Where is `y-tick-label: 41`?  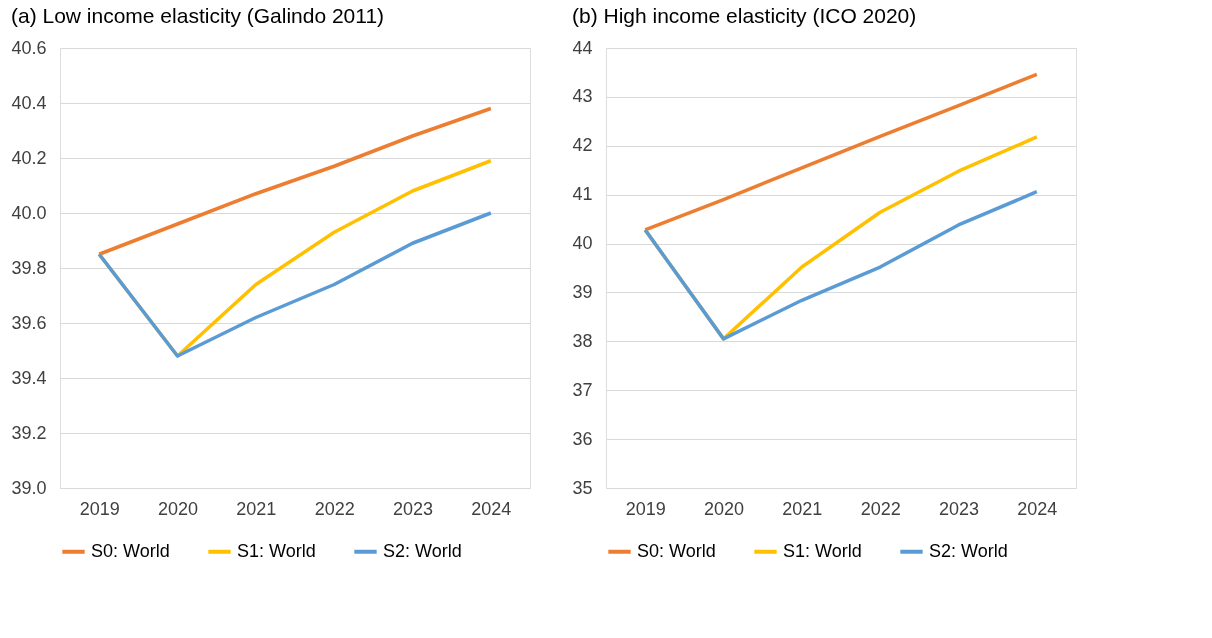 y-tick-label: 41 is located at coordinates (582, 194).